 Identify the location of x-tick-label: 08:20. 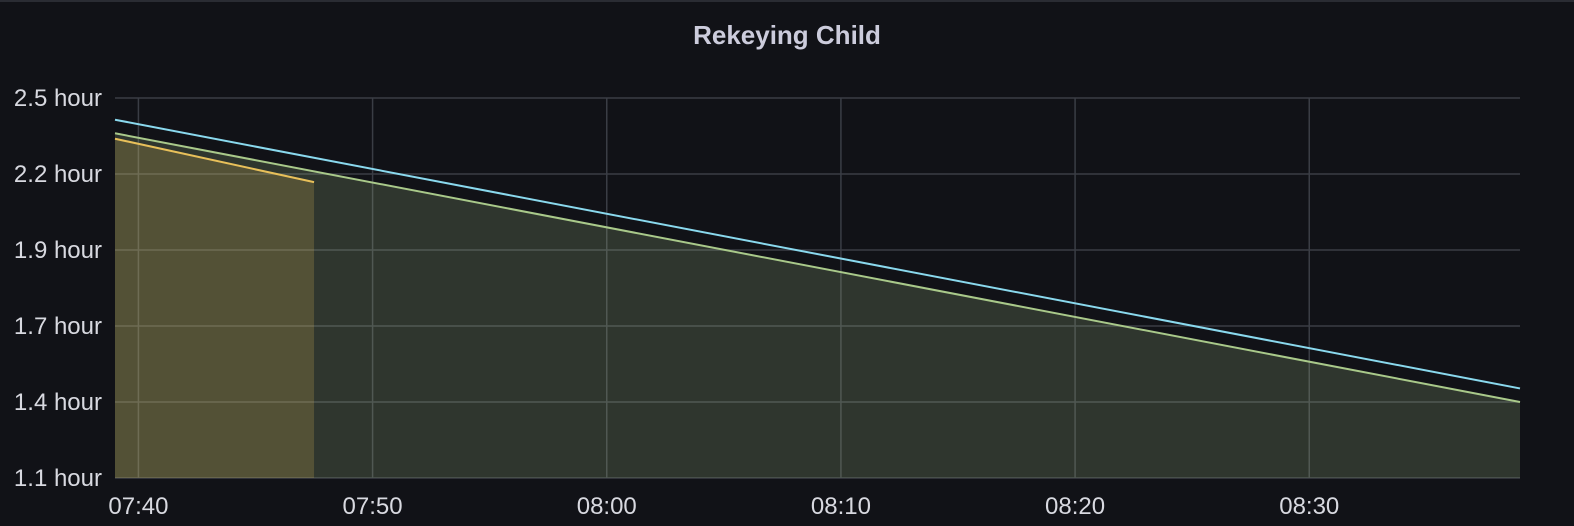
(1075, 506).